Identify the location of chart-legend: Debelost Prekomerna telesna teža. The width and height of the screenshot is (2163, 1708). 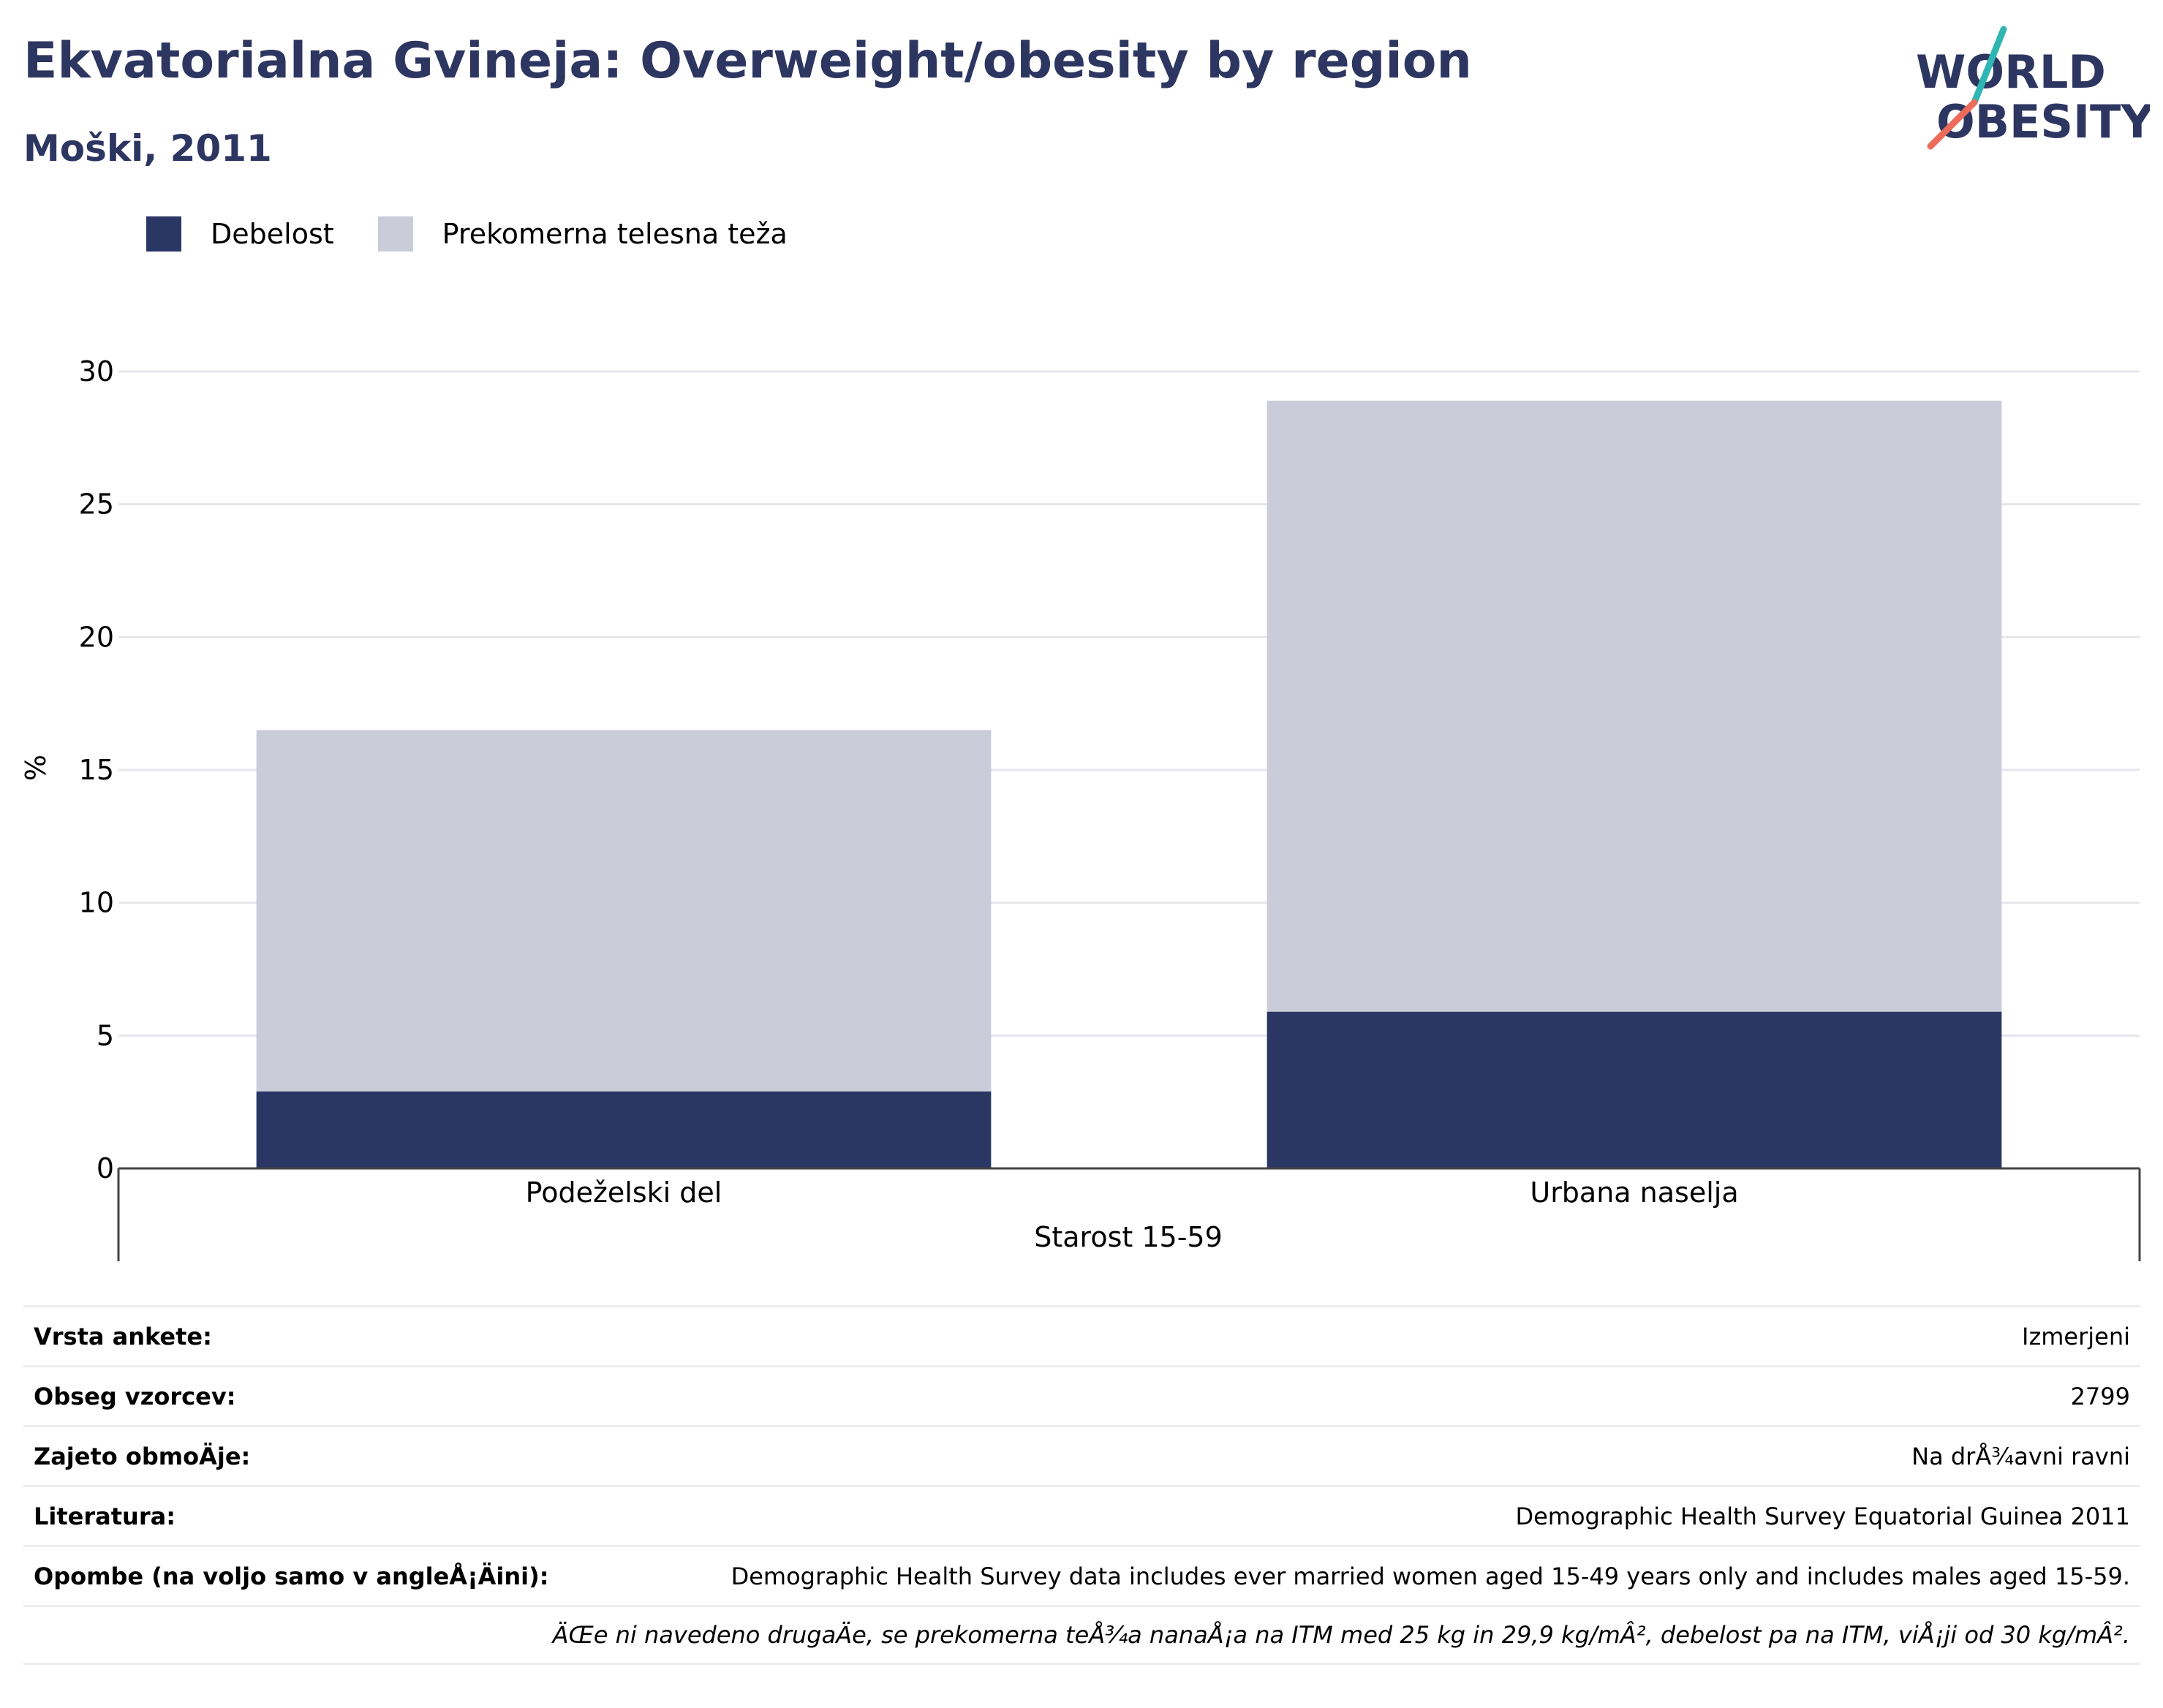
(489, 234).